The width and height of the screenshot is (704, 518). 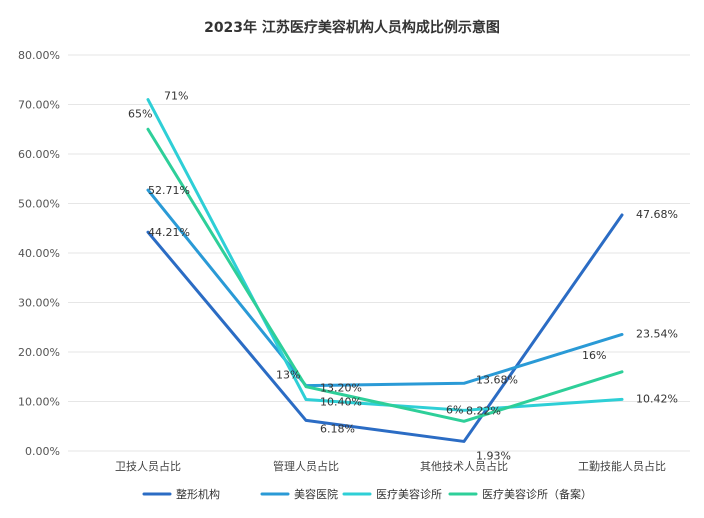 What do you see at coordinates (306, 466) in the screenshot?
I see `x-tick-label: 管理人员占比` at bounding box center [306, 466].